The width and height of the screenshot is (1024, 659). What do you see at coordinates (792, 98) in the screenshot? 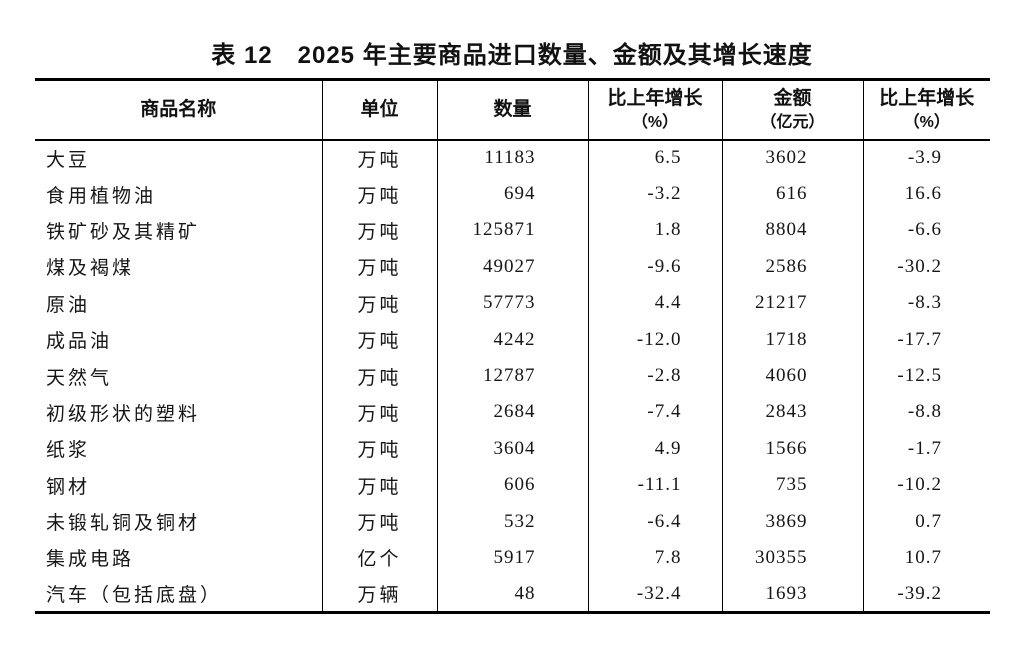
I see `col-header-label: 金额` at bounding box center [792, 98].